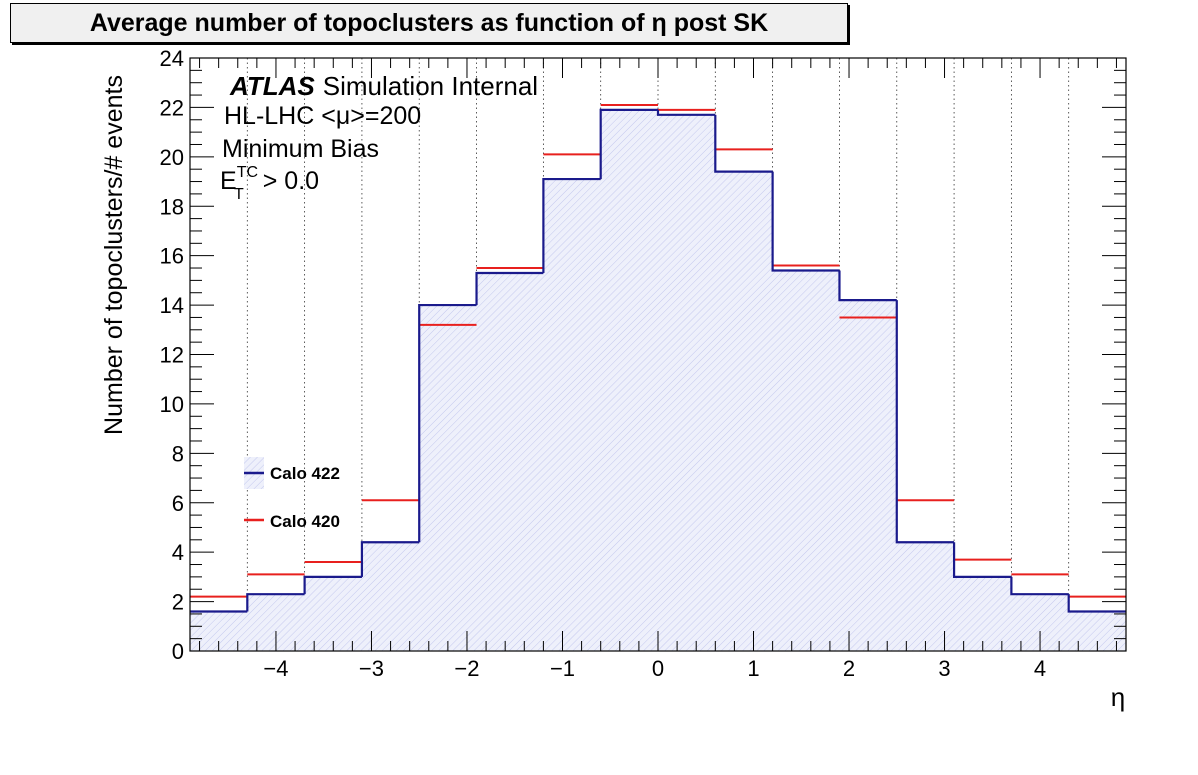 The width and height of the screenshot is (1198, 775). What do you see at coordinates (305, 521) in the screenshot?
I see `legend-label: Calo 420` at bounding box center [305, 521].